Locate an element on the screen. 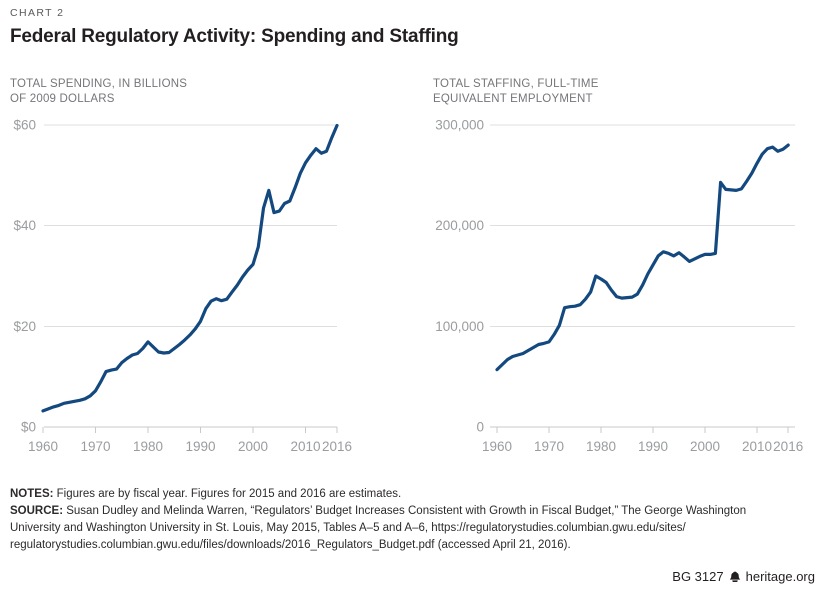  chart-number: CHART 2 is located at coordinates (37, 13).